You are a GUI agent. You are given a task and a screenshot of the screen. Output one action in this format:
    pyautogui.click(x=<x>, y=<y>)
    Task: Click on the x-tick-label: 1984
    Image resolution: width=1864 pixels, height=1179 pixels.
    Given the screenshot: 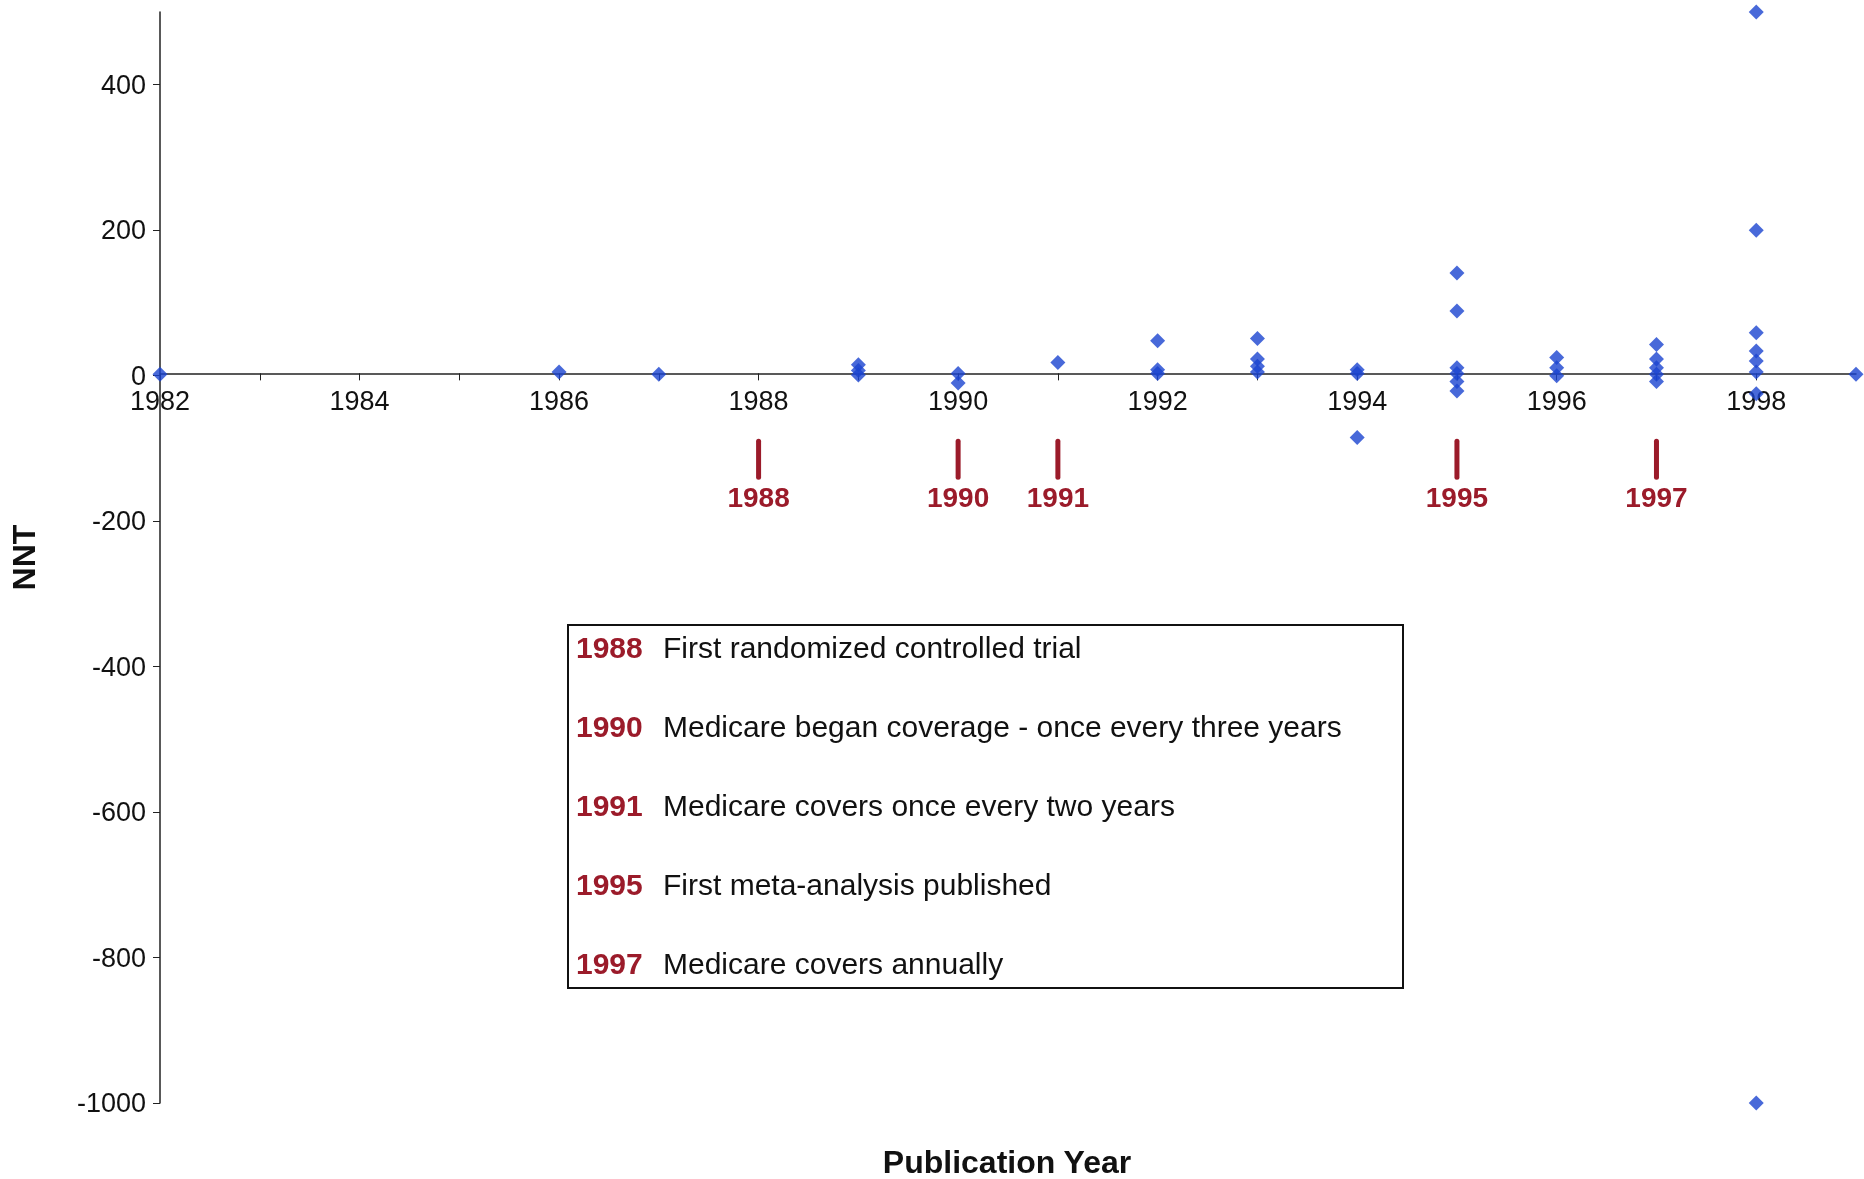 What is the action you would take?
    pyautogui.click(x=359, y=400)
    